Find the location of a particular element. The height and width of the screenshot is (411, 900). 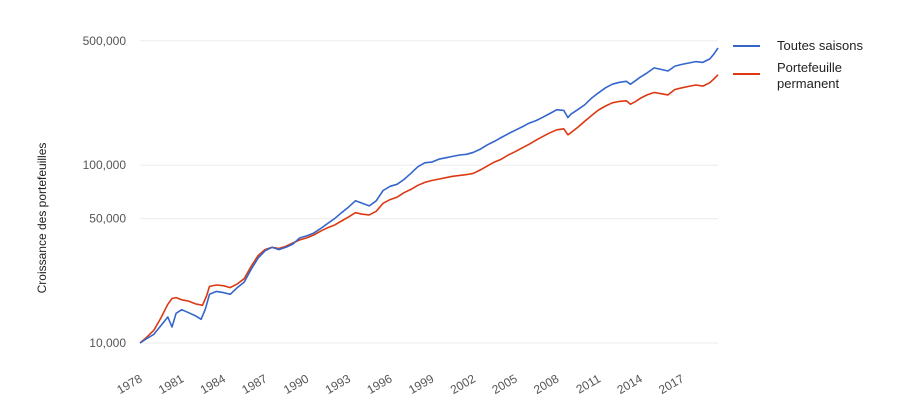

x-tick-label: 1999 is located at coordinates (421, 384).